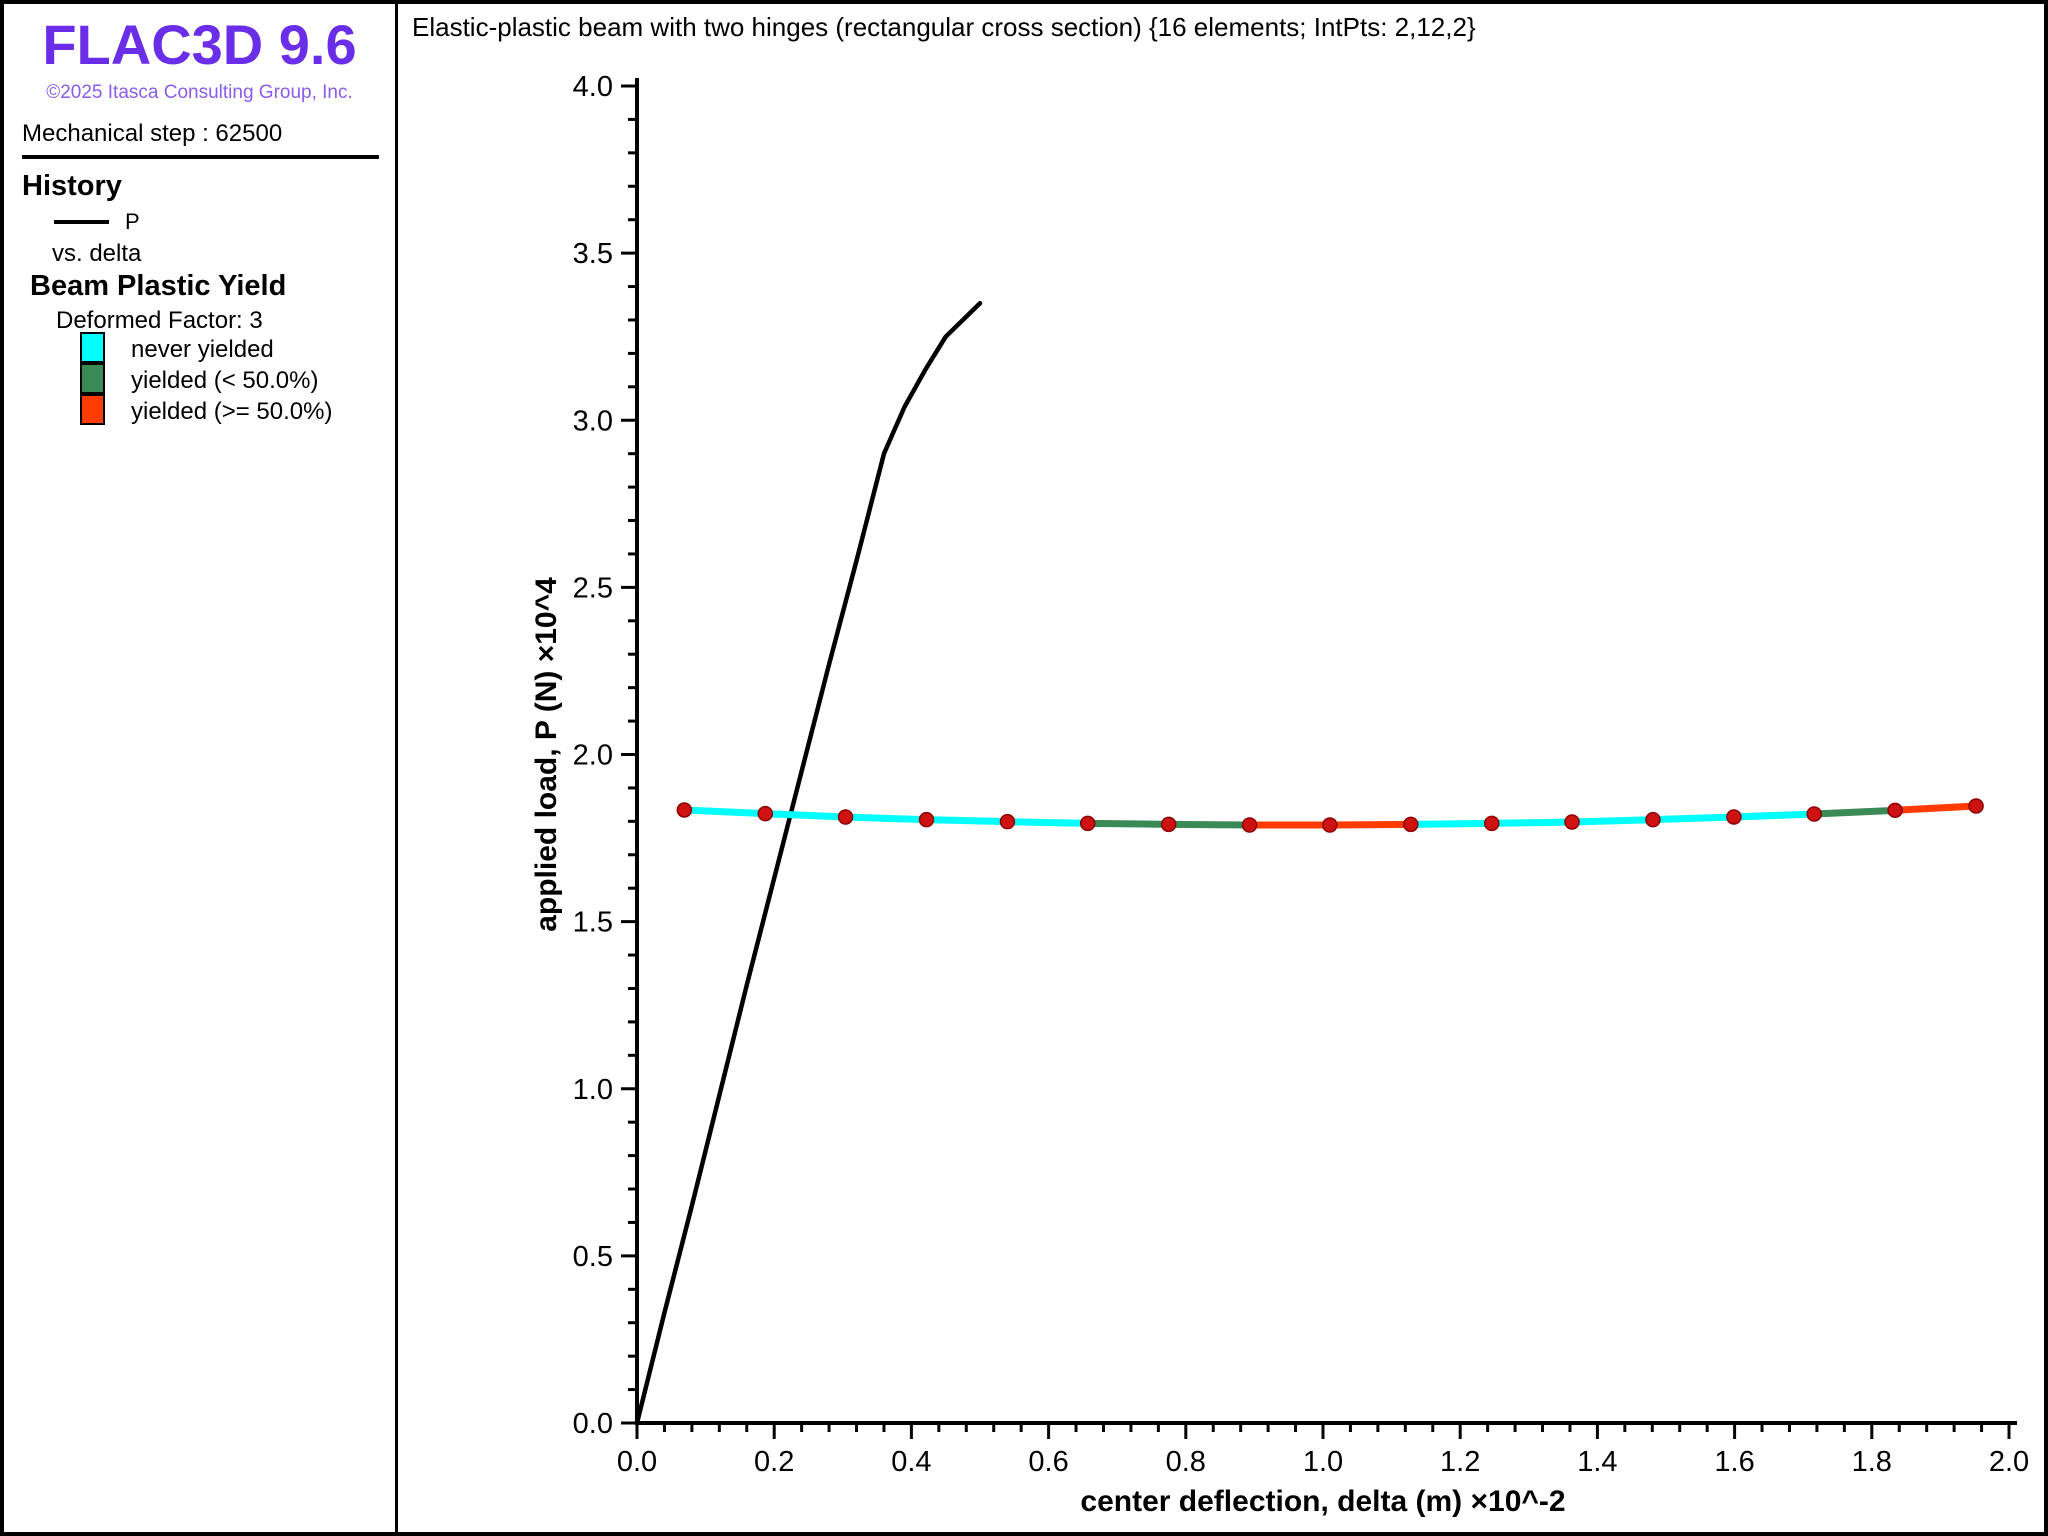 Image resolution: width=2048 pixels, height=1536 pixels. Describe the element at coordinates (593, 1424) in the screenshot. I see `y-tick-label: 0.0` at that location.